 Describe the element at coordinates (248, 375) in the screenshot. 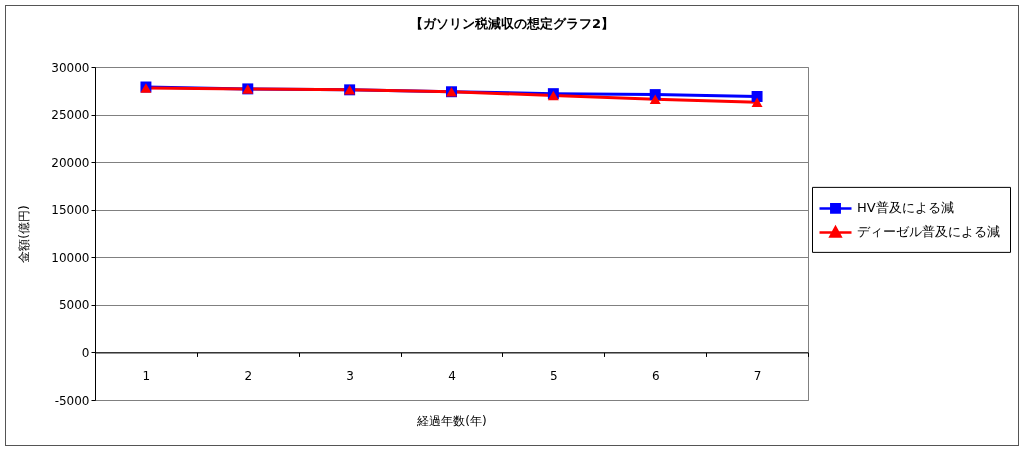

I see `x-tick-label: 2` at that location.